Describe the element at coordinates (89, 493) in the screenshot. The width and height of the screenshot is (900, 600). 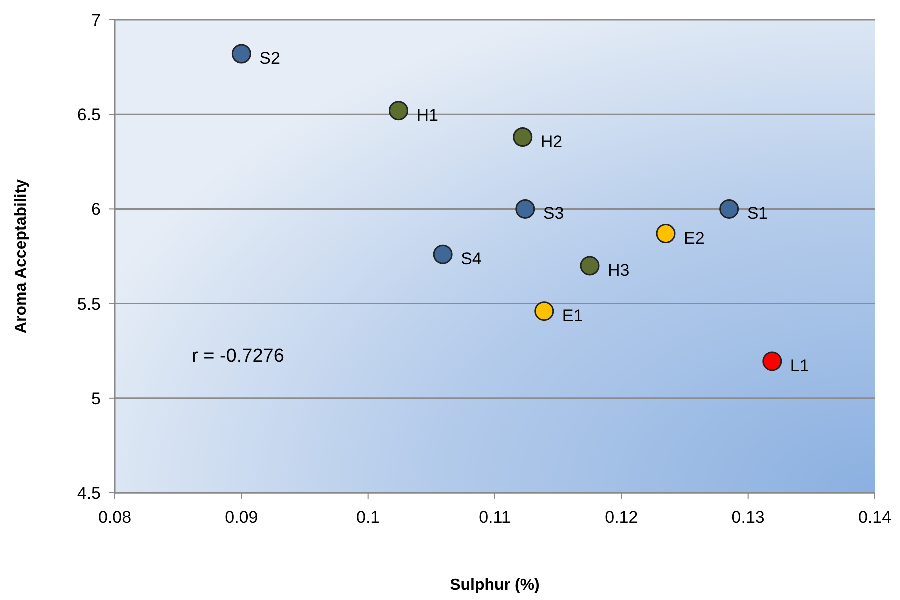
I see `y-tick-label: 4.5` at that location.